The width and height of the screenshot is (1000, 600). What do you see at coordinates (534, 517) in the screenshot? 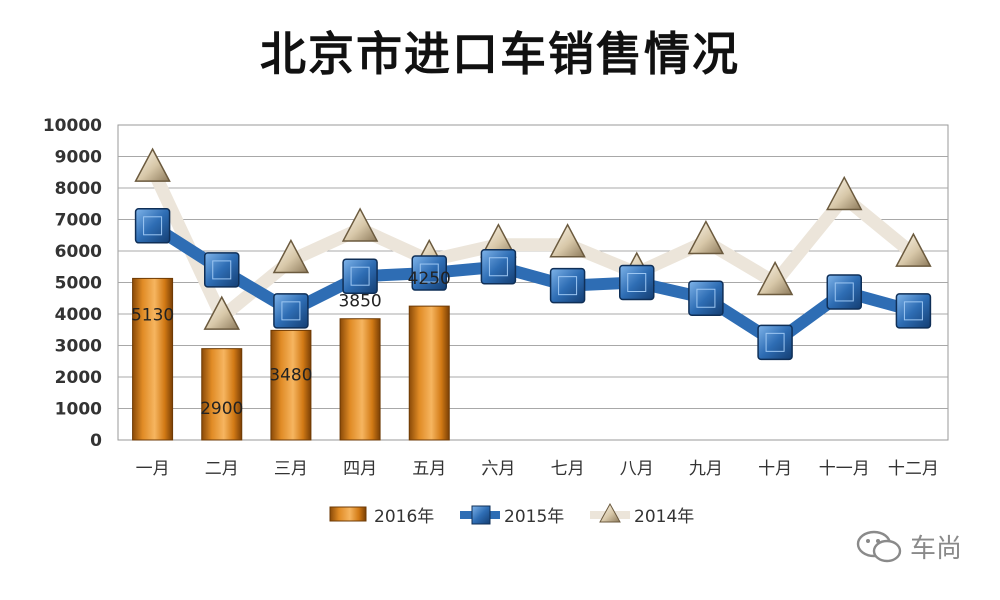
I see `legend-label: 2015年` at bounding box center [534, 517].